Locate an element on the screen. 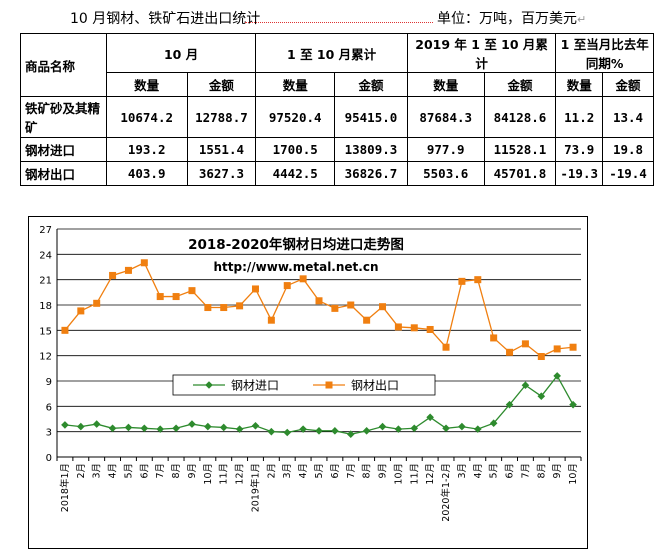 This screenshot has height=559, width=656. y-tick-label: 12 is located at coordinates (45, 357).